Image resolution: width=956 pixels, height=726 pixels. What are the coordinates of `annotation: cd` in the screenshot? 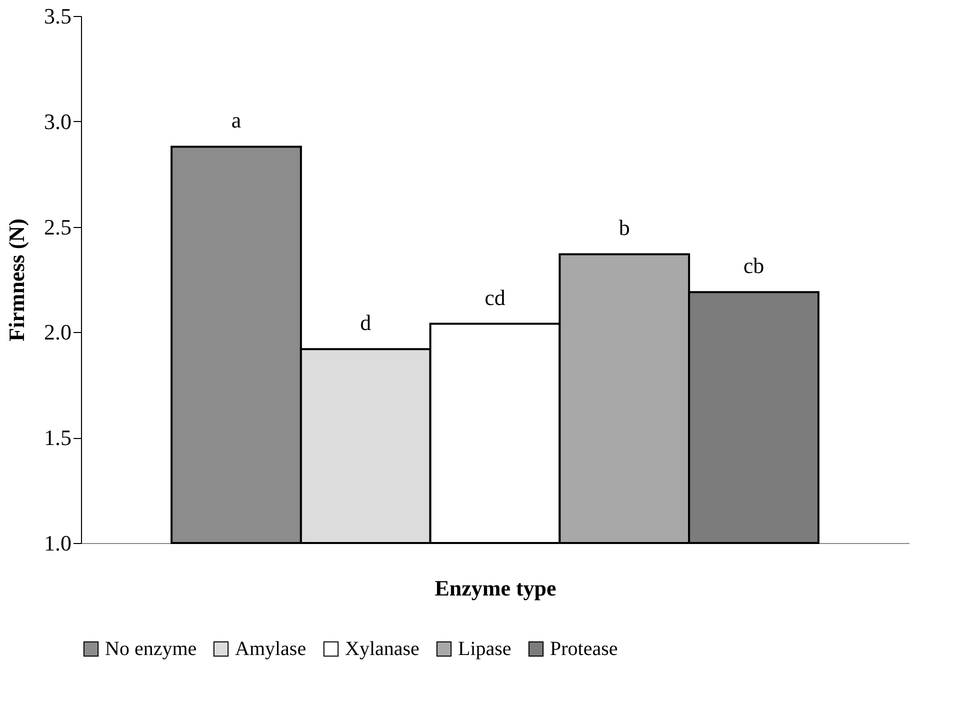 It's located at (495, 297).